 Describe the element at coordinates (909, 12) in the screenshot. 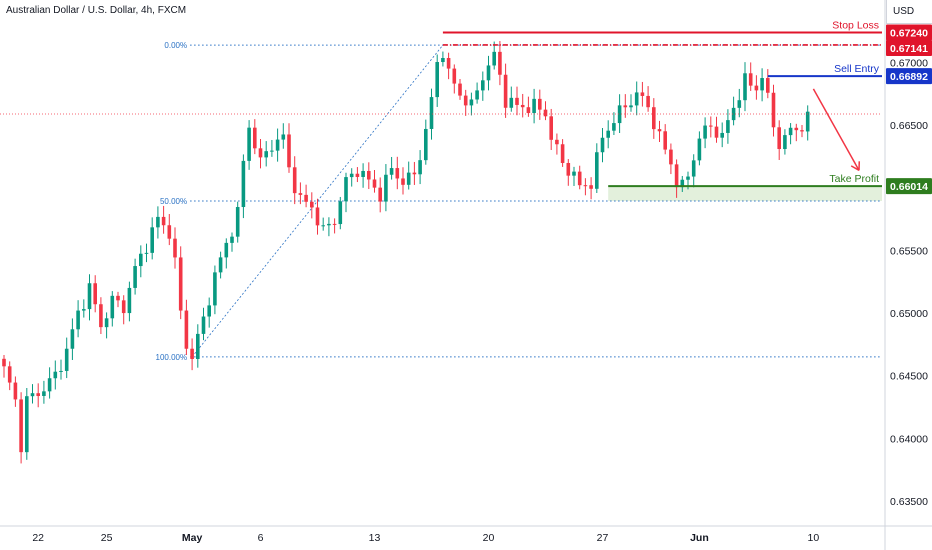

I see `currency-button: USD` at that location.